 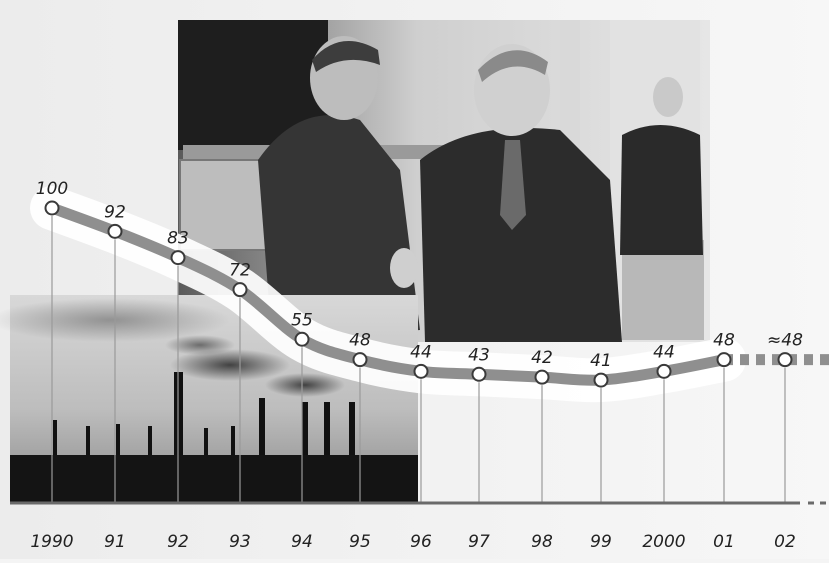 What do you see at coordinates (724, 341) in the screenshot?
I see `point-label-01: 48` at bounding box center [724, 341].